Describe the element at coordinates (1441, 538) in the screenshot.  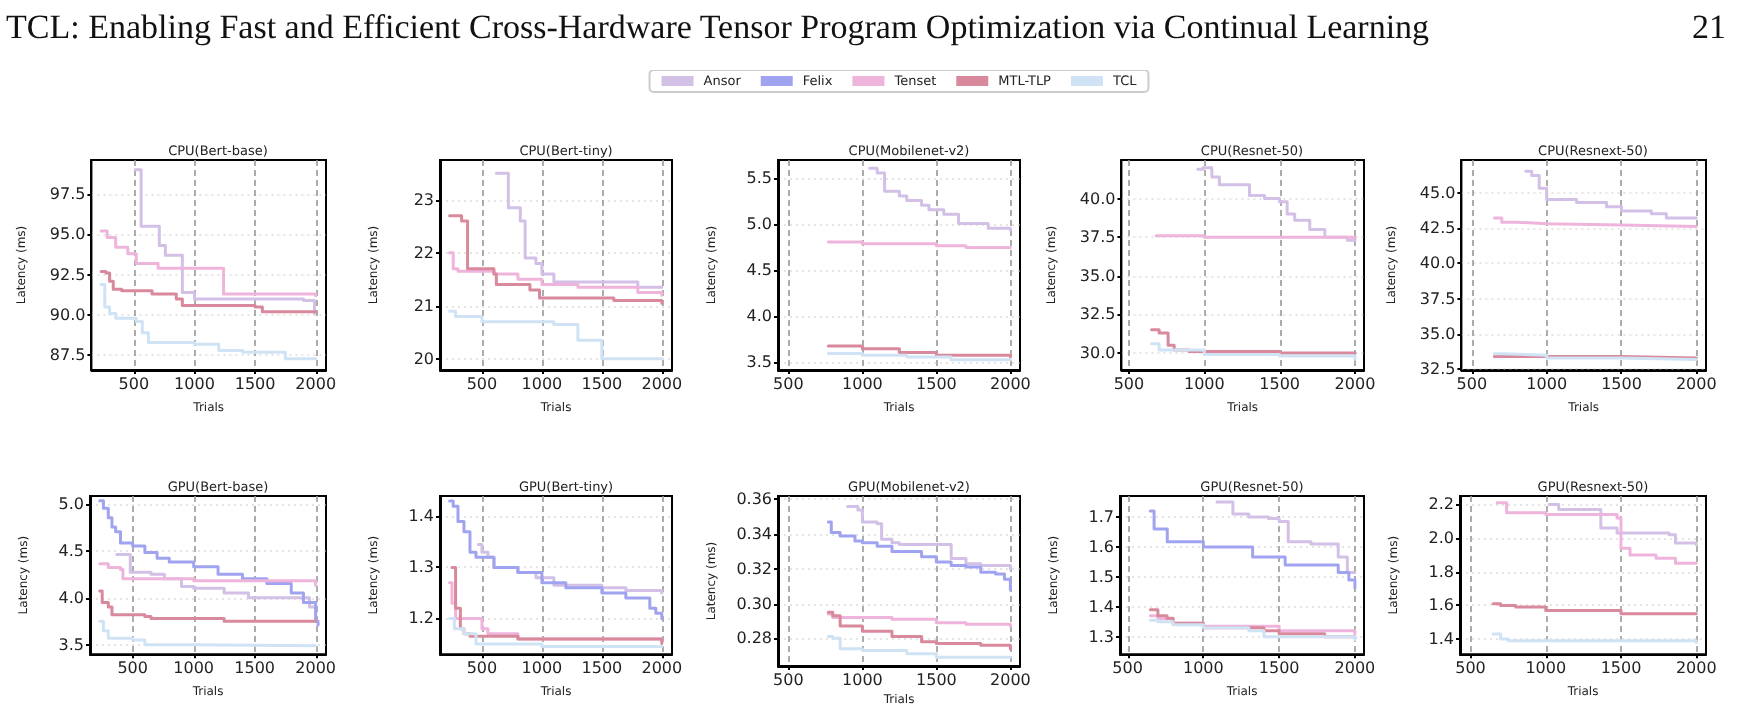
I see `y-tick-label: 2.0` at that location.